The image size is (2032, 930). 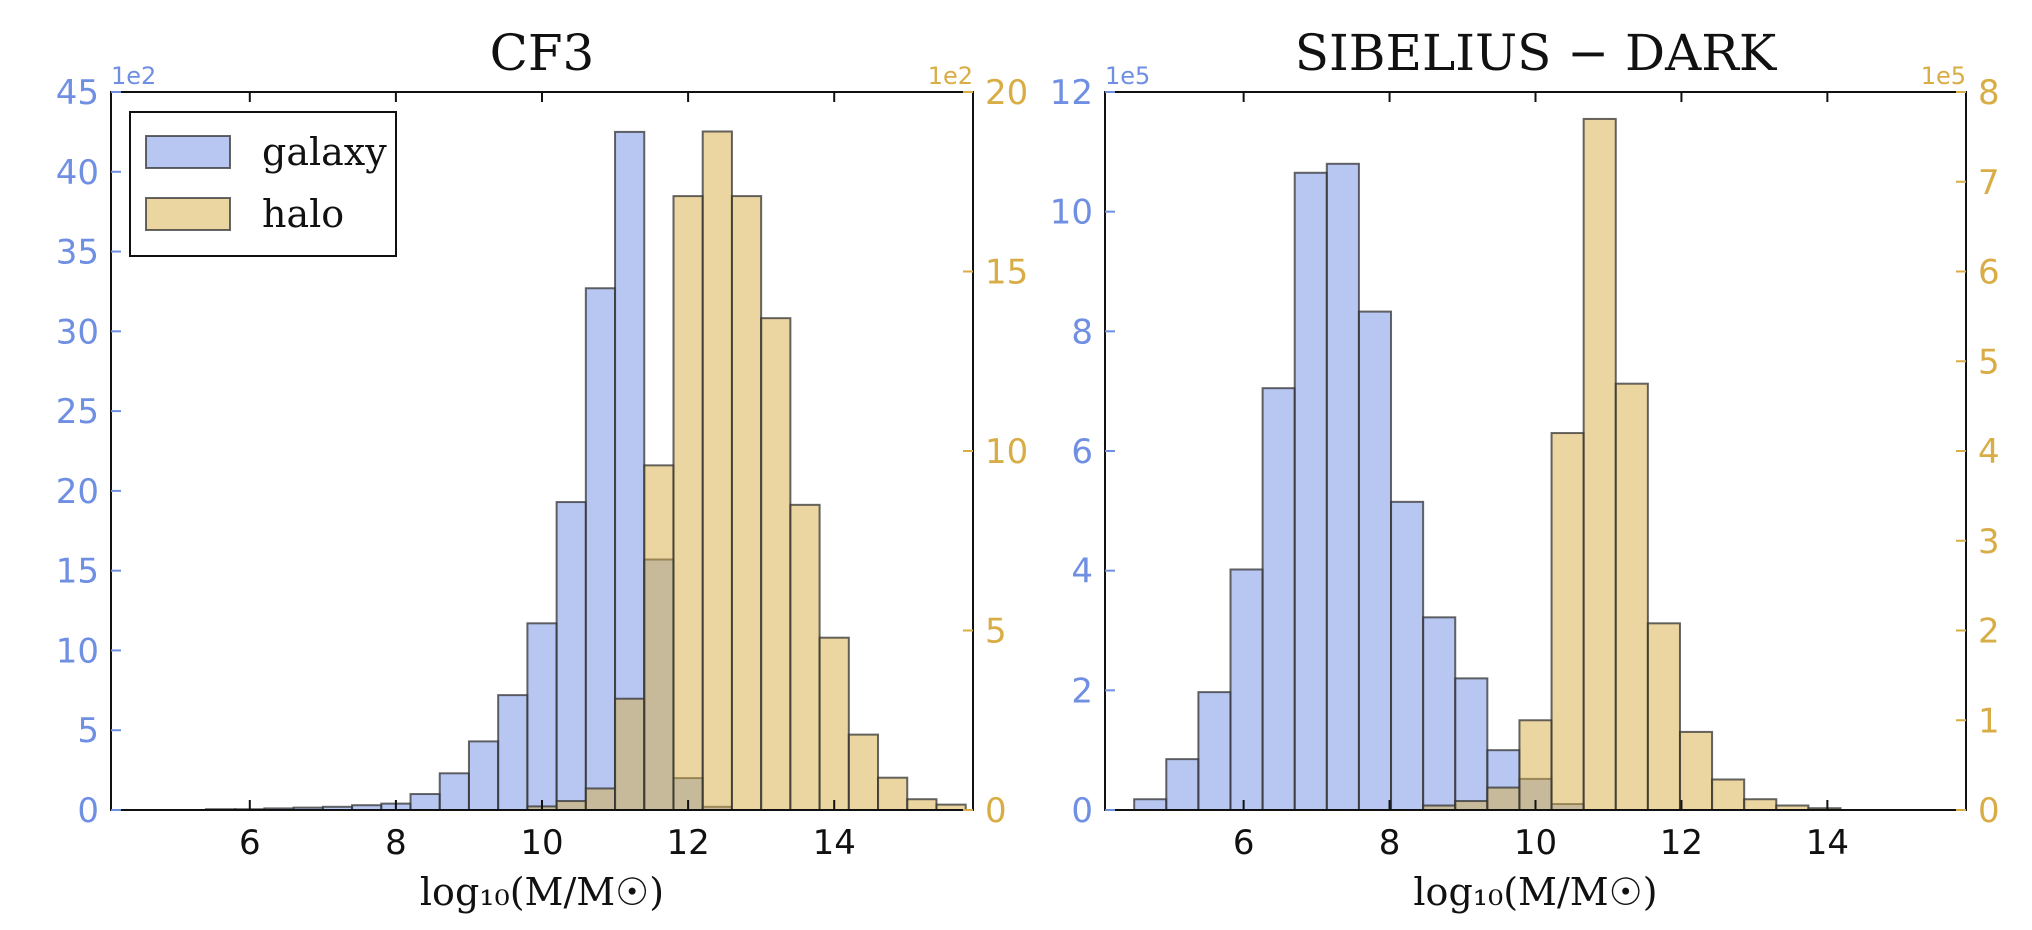 What do you see at coordinates (1989, 632) in the screenshot?
I see `y-right-tick-label: 2` at bounding box center [1989, 632].